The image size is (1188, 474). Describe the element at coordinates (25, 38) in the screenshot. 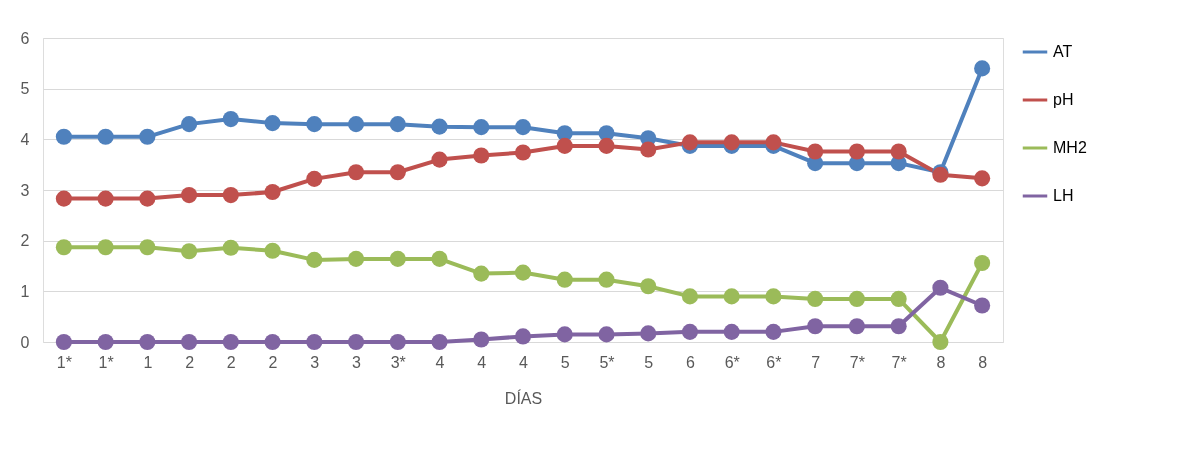

I see `y-tick-label: 6` at that location.